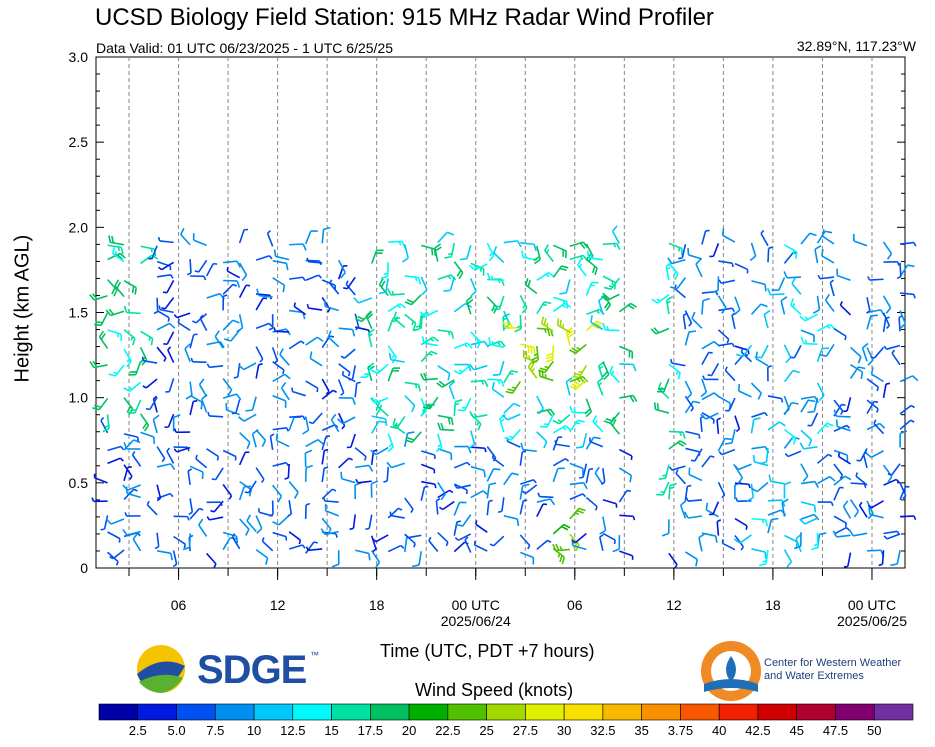 The height and width of the screenshot is (747, 935). What do you see at coordinates (390, 712) in the screenshot?
I see `colorbar-swatch` at bounding box center [390, 712].